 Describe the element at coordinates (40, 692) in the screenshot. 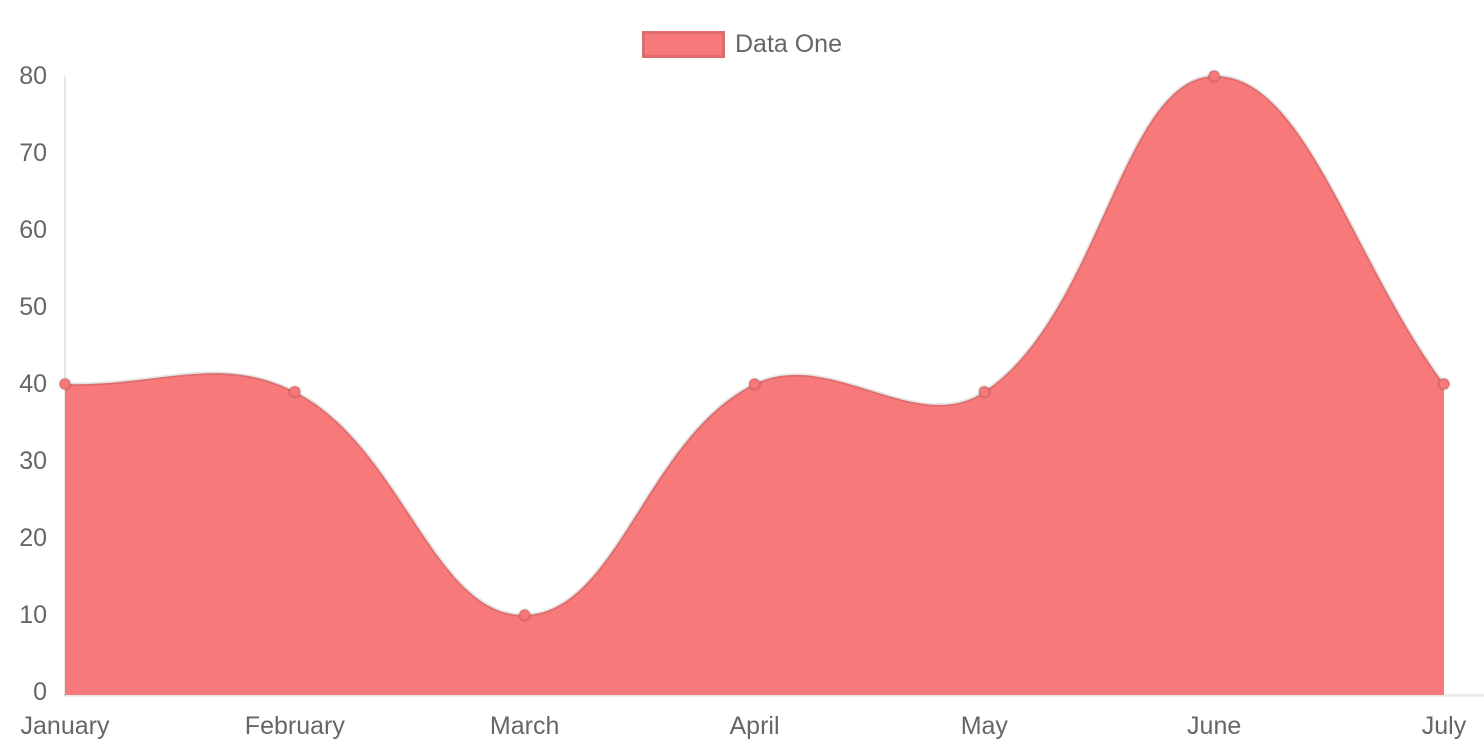

I see `y-tick-label: 0` at that location.